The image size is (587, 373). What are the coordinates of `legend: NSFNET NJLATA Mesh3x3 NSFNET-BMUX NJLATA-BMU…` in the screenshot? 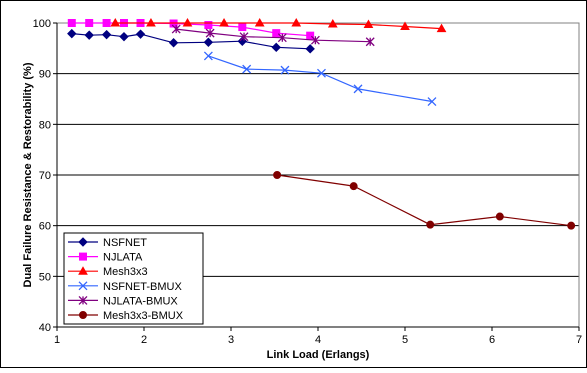 It's located at (133, 278).